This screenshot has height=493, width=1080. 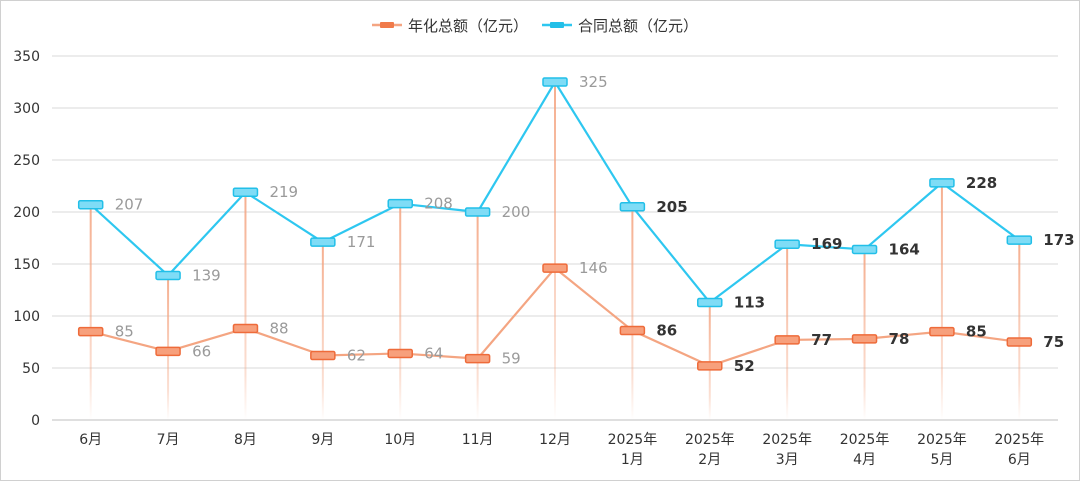 What do you see at coordinates (826, 244) in the screenshot?
I see `data-label: 169` at bounding box center [826, 244].